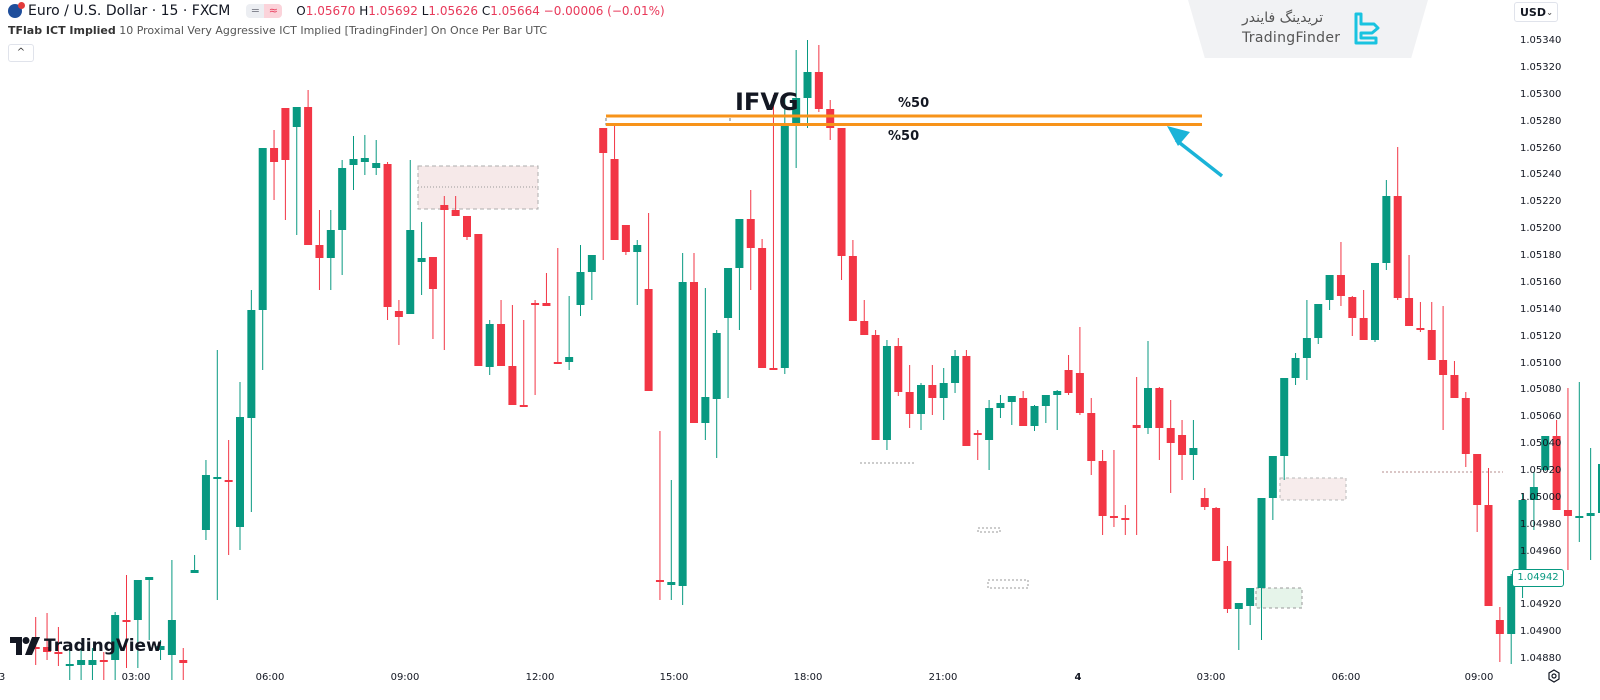 The width and height of the screenshot is (1600, 700). What do you see at coordinates (1536, 12) in the screenshot?
I see `currency-selector: USD ⌄` at bounding box center [1536, 12].